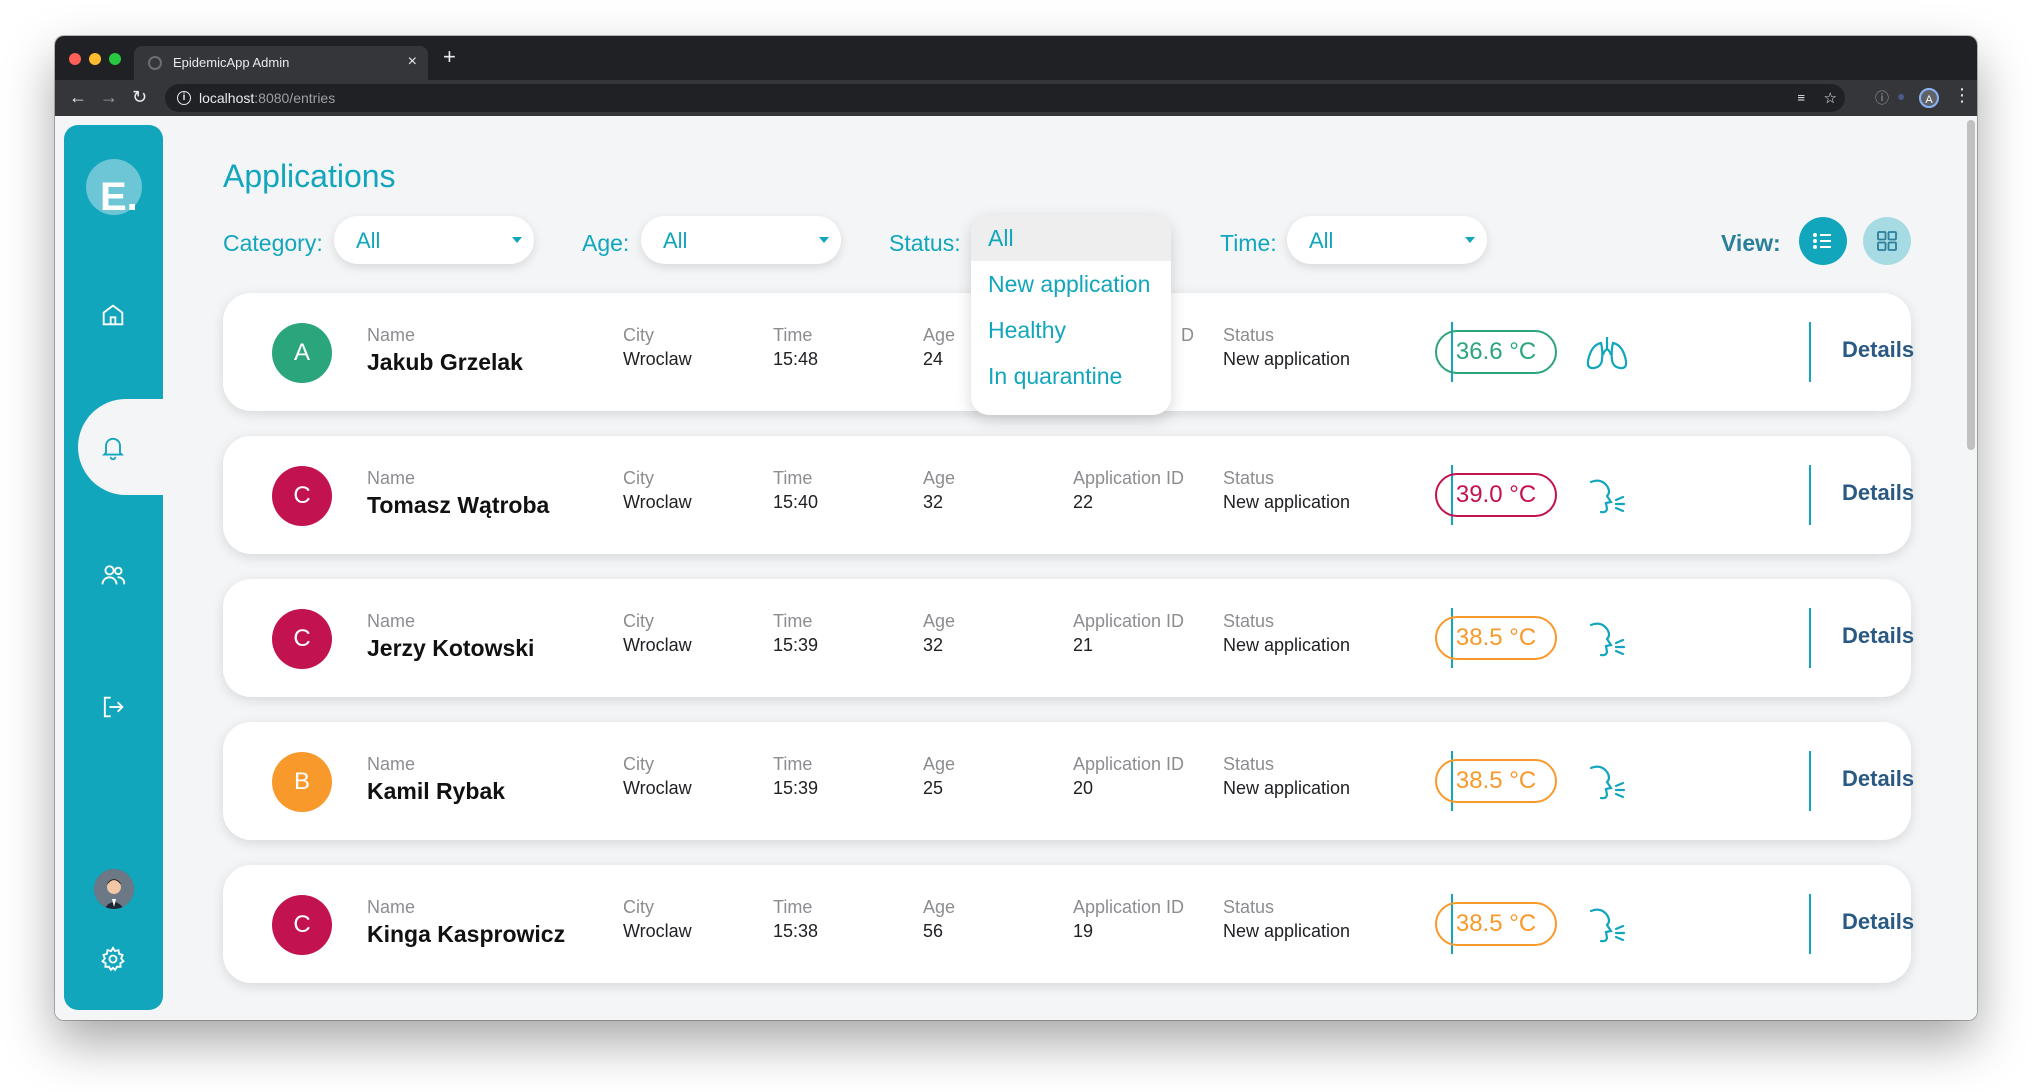 The height and width of the screenshot is (1092, 2032). I want to click on url-text: localhost:8080/entries, so click(267, 98).